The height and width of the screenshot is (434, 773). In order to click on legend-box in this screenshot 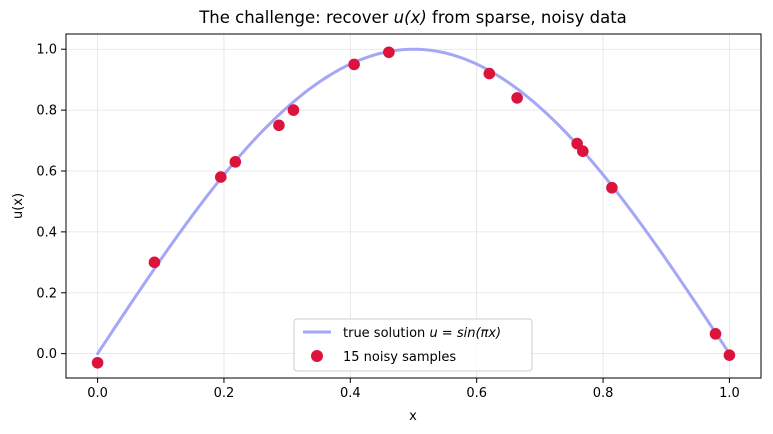, I will do `click(413, 345)`.